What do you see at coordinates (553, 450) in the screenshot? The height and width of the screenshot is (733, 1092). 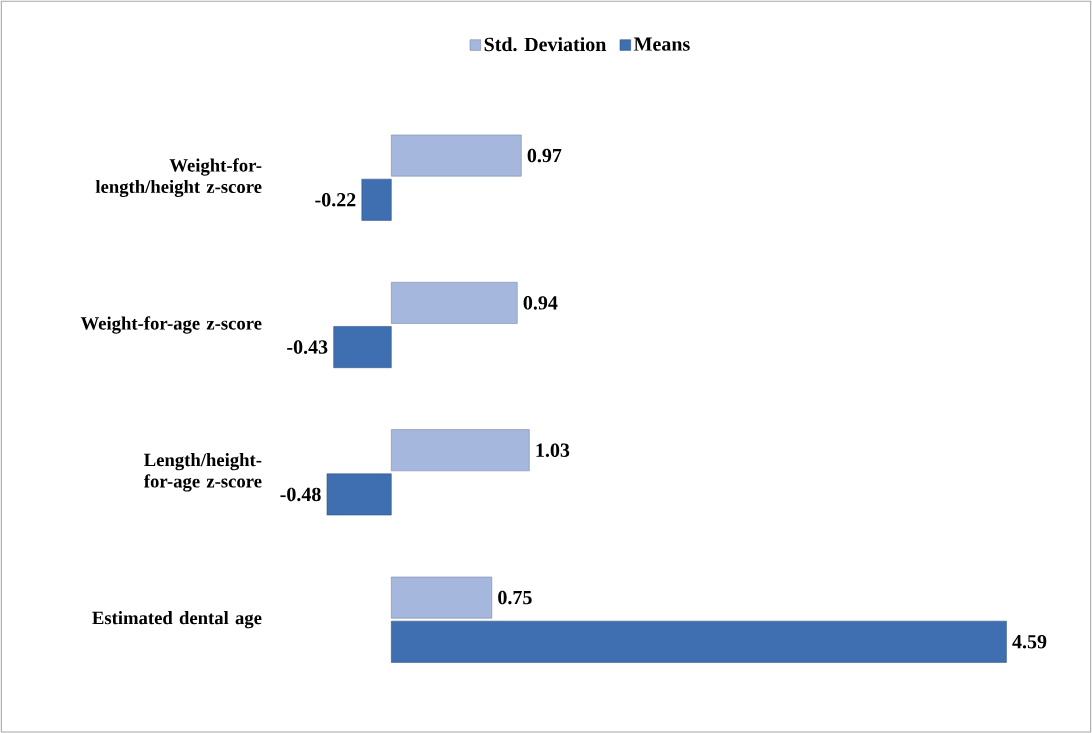 I see `data-label: 1.03` at bounding box center [553, 450].